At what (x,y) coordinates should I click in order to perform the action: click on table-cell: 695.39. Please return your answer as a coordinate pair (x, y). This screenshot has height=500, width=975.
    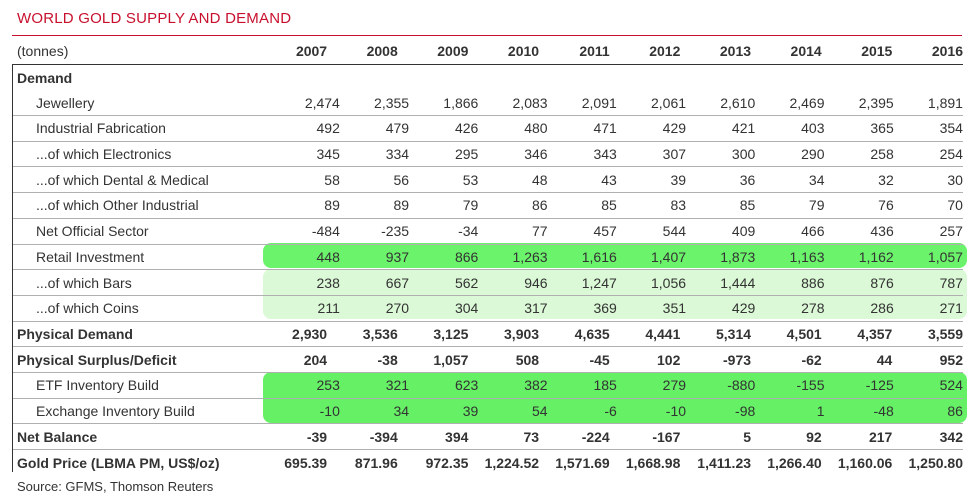
    Looking at the image, I should click on (306, 462).